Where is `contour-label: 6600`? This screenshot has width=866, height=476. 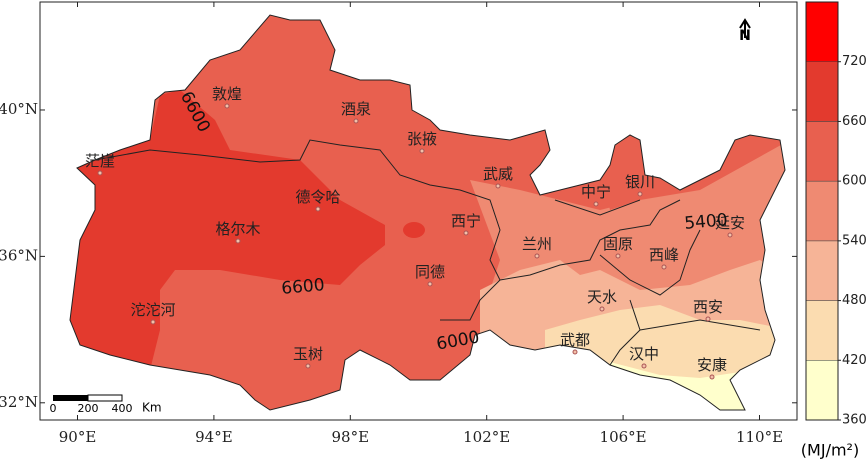 contour-label: 6600 is located at coordinates (303, 287).